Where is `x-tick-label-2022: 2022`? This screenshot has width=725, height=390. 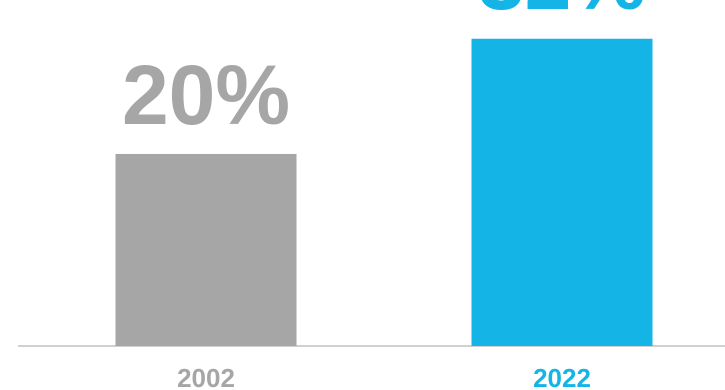 x-tick-label-2022: 2022 is located at coordinates (562, 376).